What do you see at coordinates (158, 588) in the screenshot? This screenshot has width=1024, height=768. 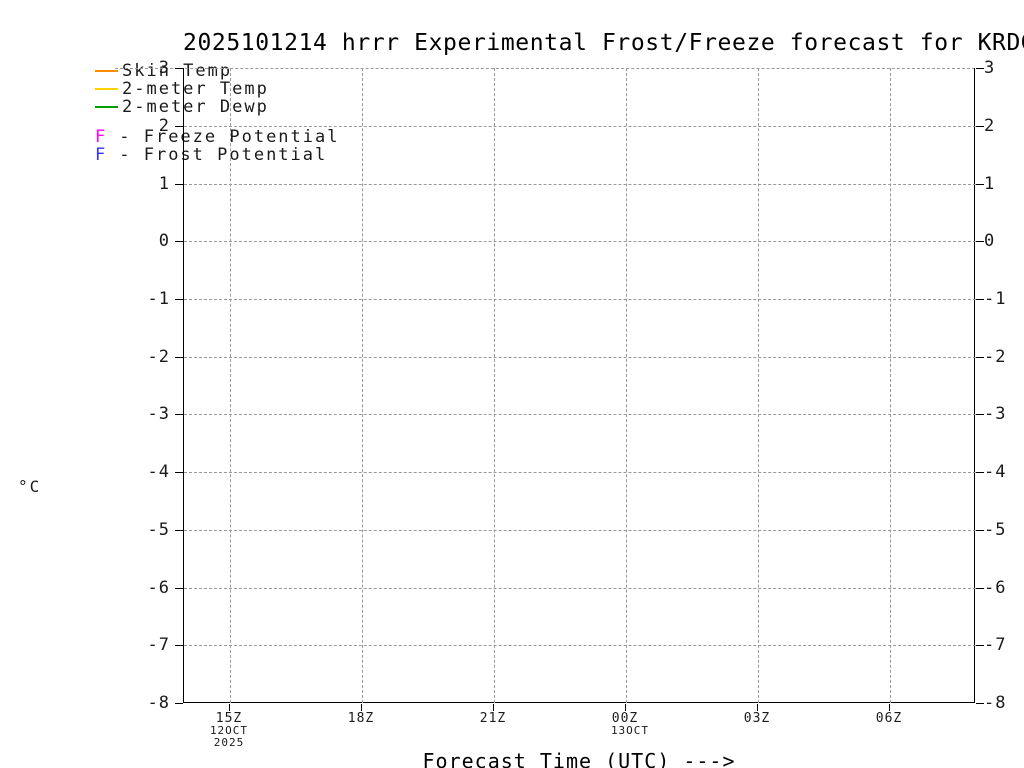 I see `y-tick-label-left: -6` at bounding box center [158, 588].